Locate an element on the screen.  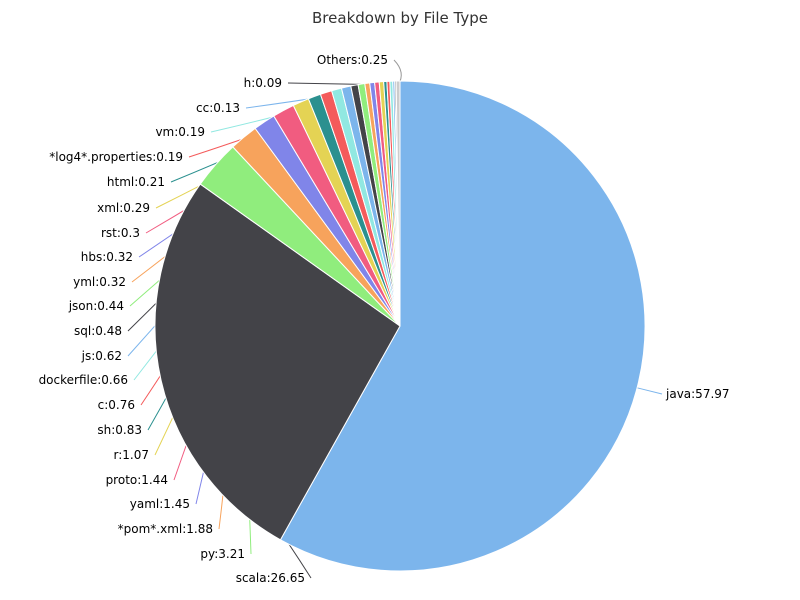
data-label-hbs: hbs:0.32 is located at coordinates (107, 257).